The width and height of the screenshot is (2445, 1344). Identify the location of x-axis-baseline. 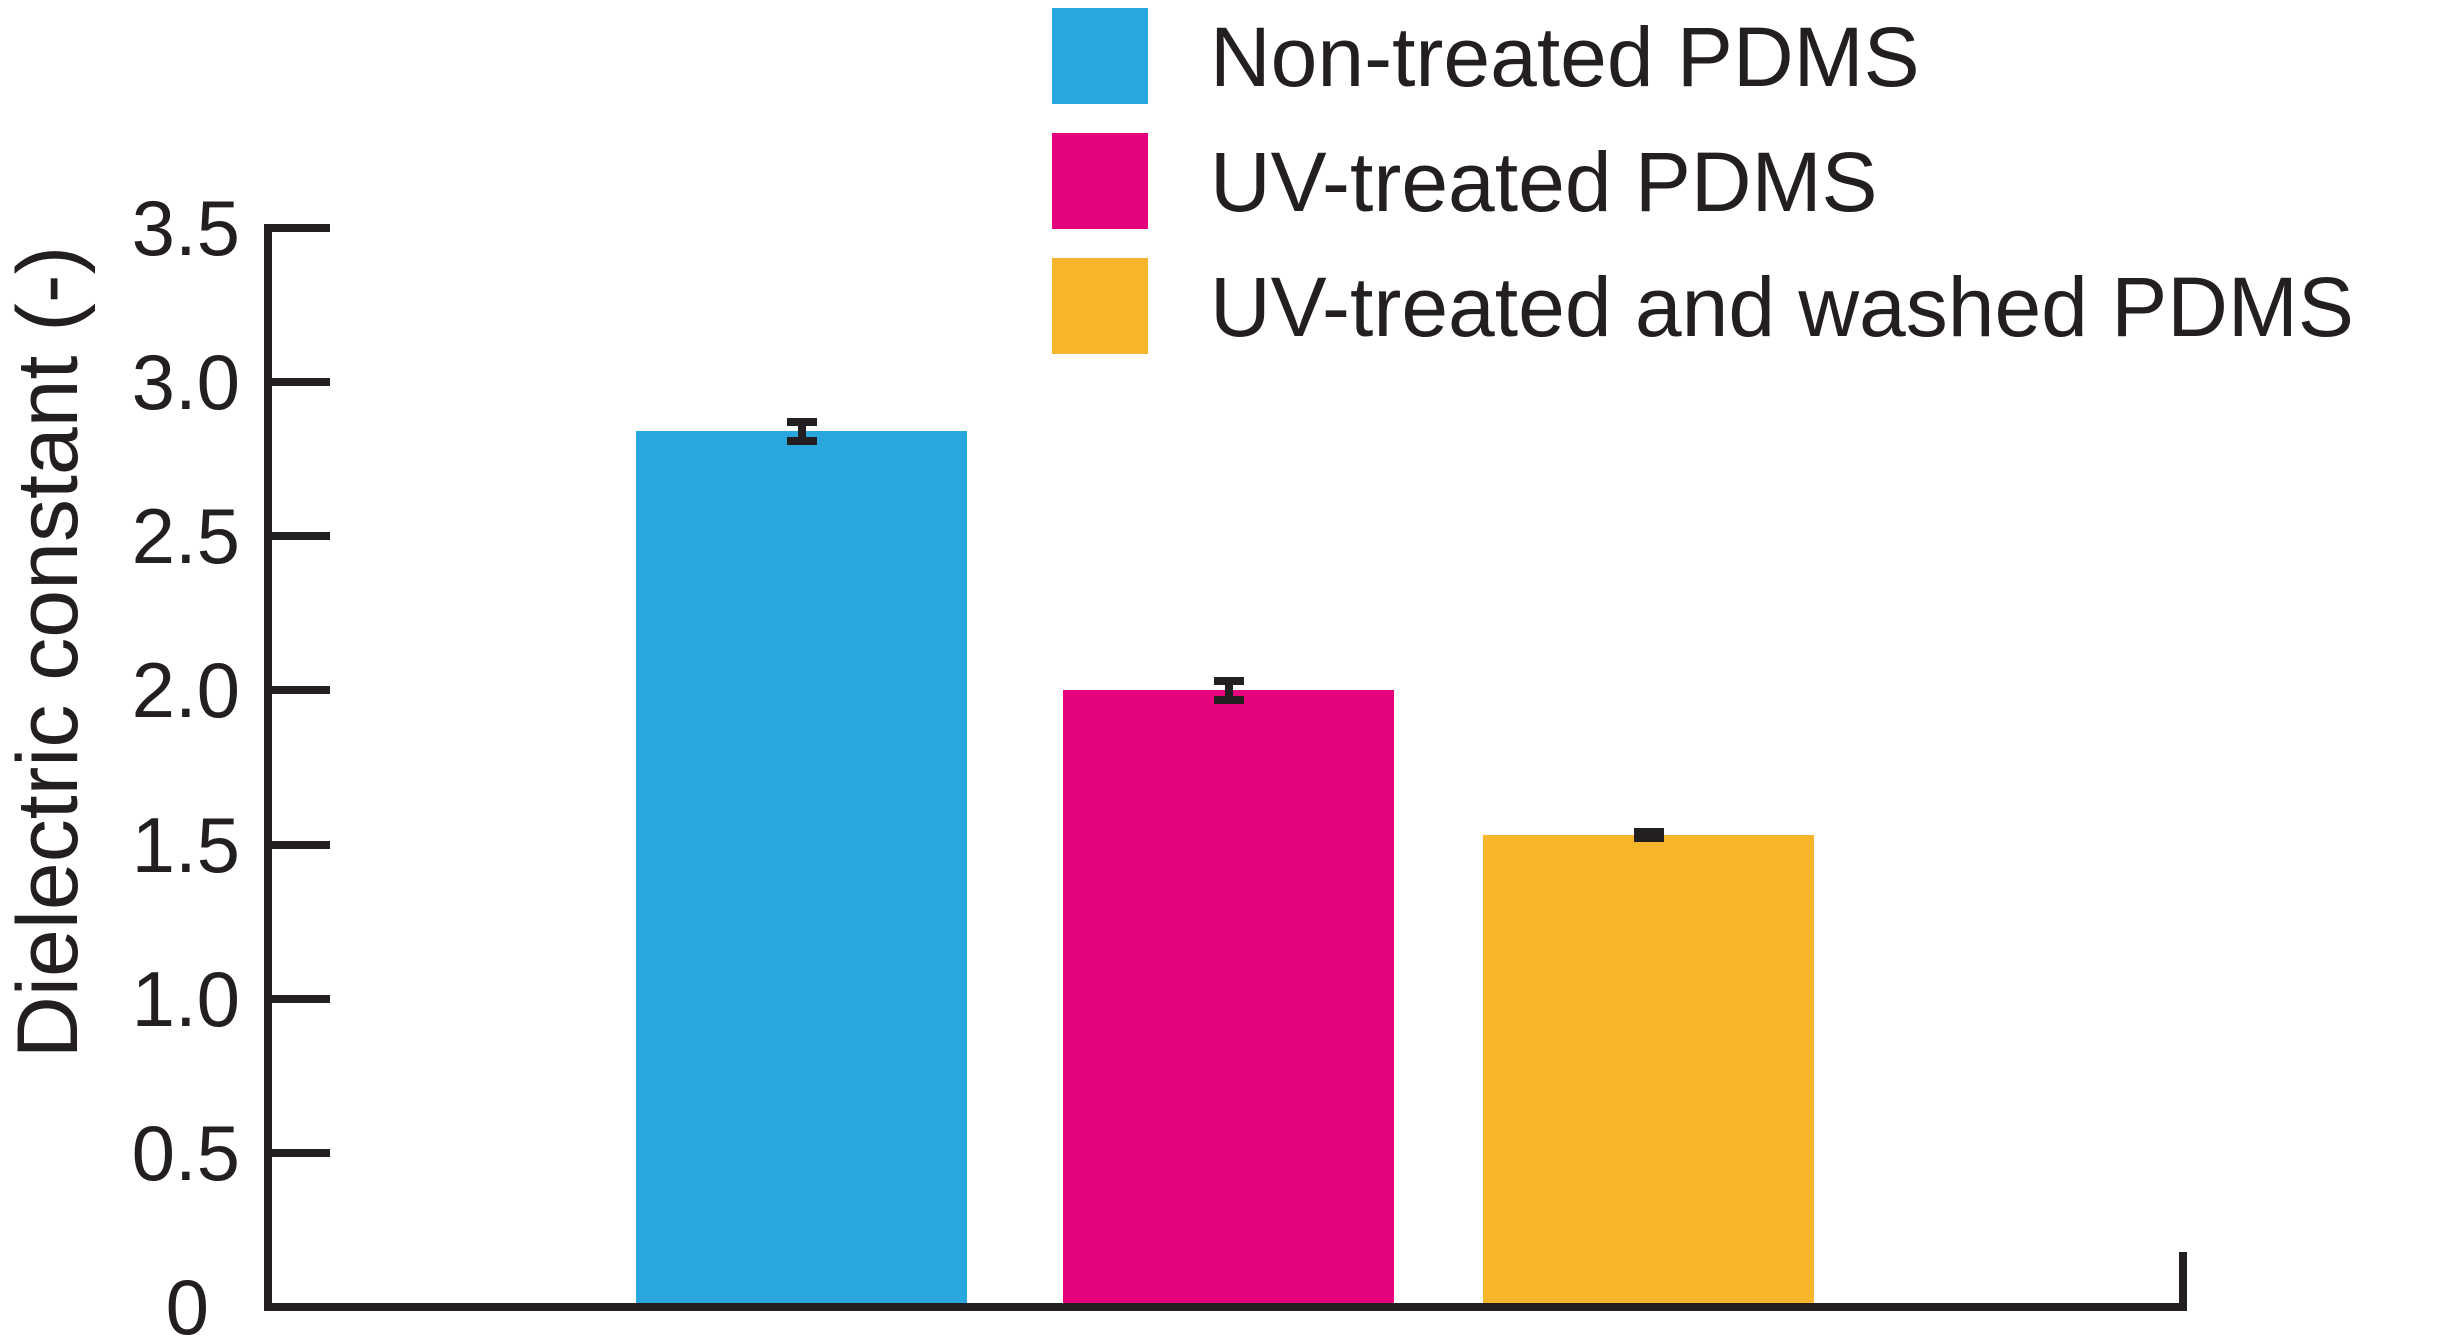
(1225, 1307).